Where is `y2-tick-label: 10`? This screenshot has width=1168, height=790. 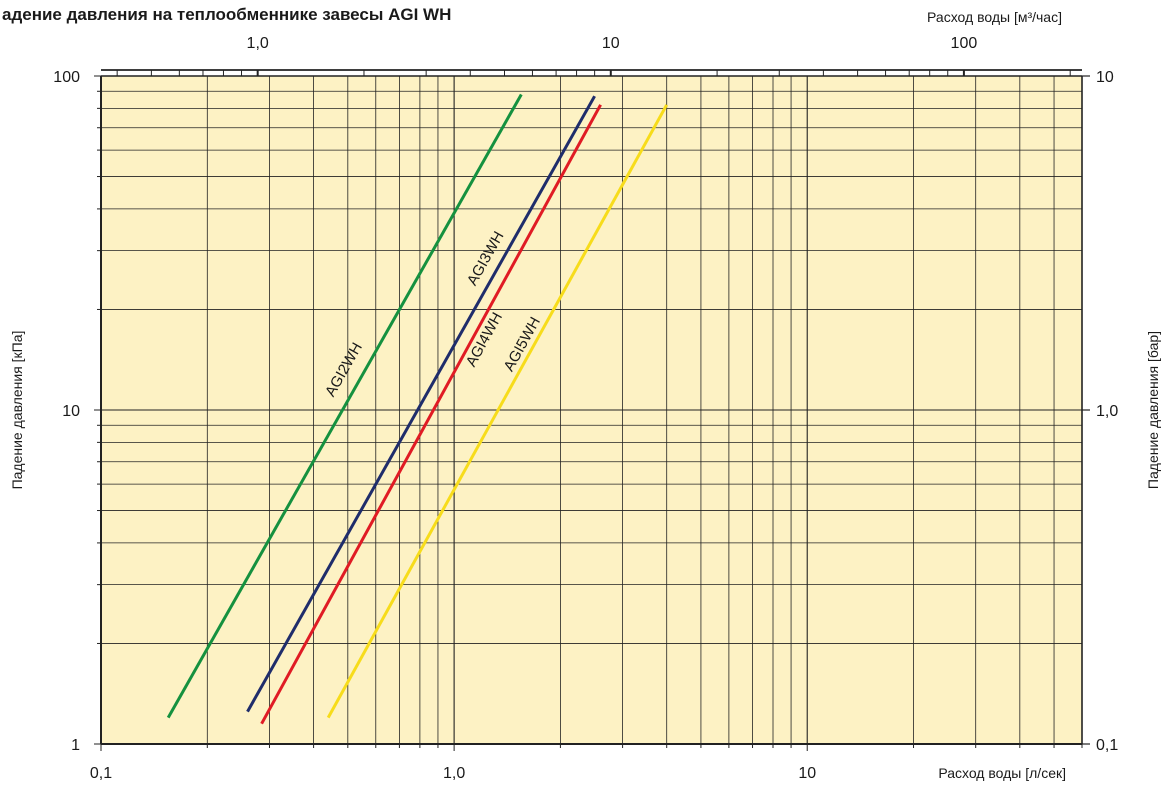 y2-tick-label: 10 is located at coordinates (1105, 77).